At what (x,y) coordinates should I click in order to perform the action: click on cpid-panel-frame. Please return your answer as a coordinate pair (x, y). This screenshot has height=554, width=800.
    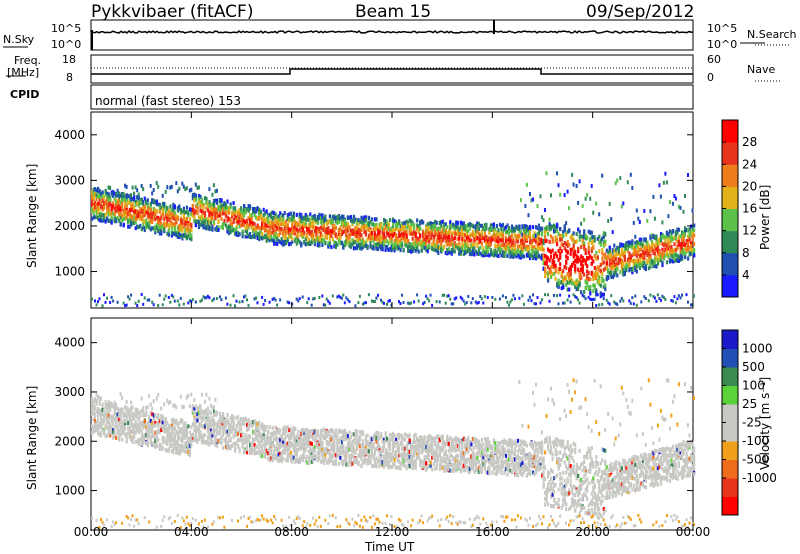
    Looking at the image, I should click on (392, 97).